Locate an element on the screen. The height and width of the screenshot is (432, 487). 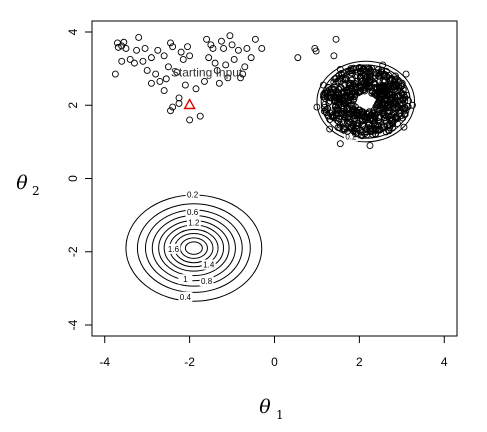
contour-line-ring is located at coordinates (365, 101).